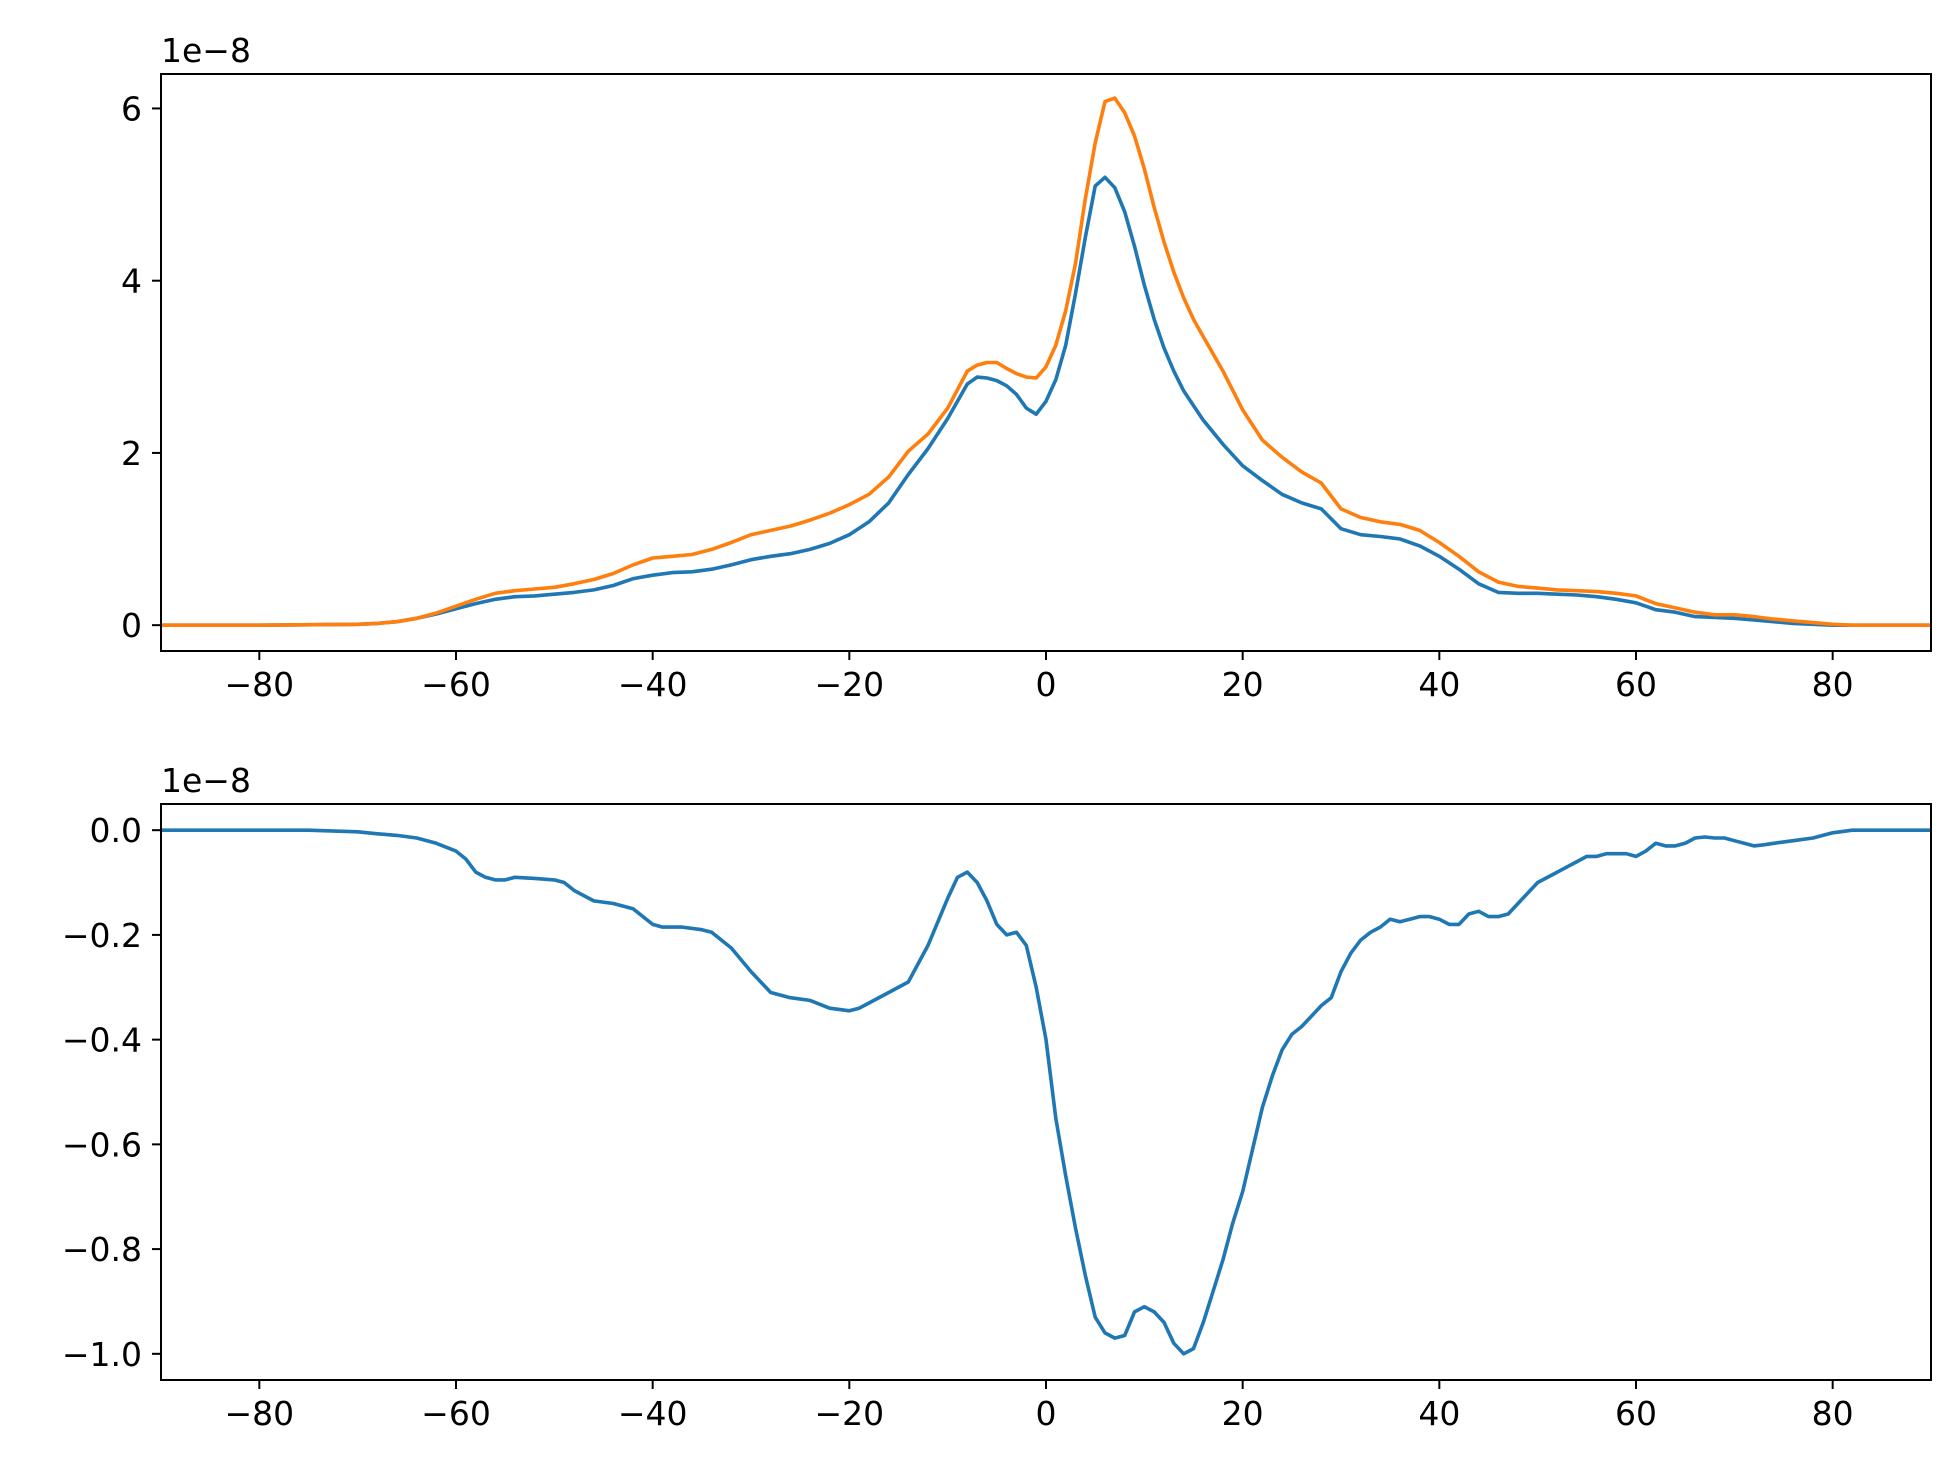 Image resolution: width=1954 pixels, height=1474 pixels. What do you see at coordinates (102, 1354) in the screenshot?
I see `y-tick-label: −1.0` at bounding box center [102, 1354].